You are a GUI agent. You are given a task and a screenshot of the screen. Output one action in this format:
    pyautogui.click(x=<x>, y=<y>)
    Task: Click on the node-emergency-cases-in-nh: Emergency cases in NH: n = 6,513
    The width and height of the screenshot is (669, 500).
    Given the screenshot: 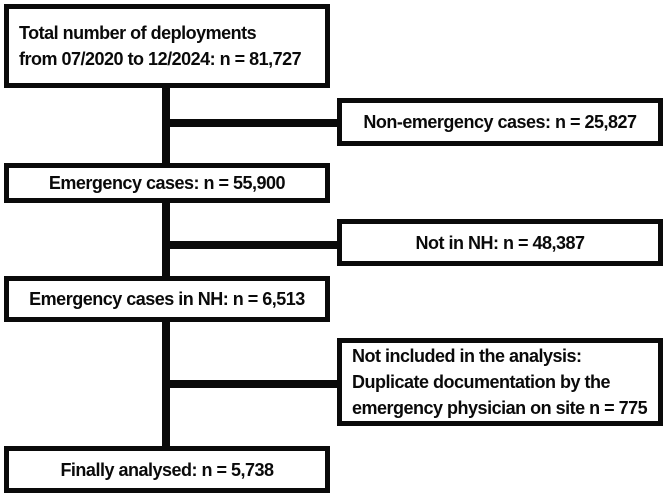 What is the action you would take?
    pyautogui.click(x=167, y=299)
    